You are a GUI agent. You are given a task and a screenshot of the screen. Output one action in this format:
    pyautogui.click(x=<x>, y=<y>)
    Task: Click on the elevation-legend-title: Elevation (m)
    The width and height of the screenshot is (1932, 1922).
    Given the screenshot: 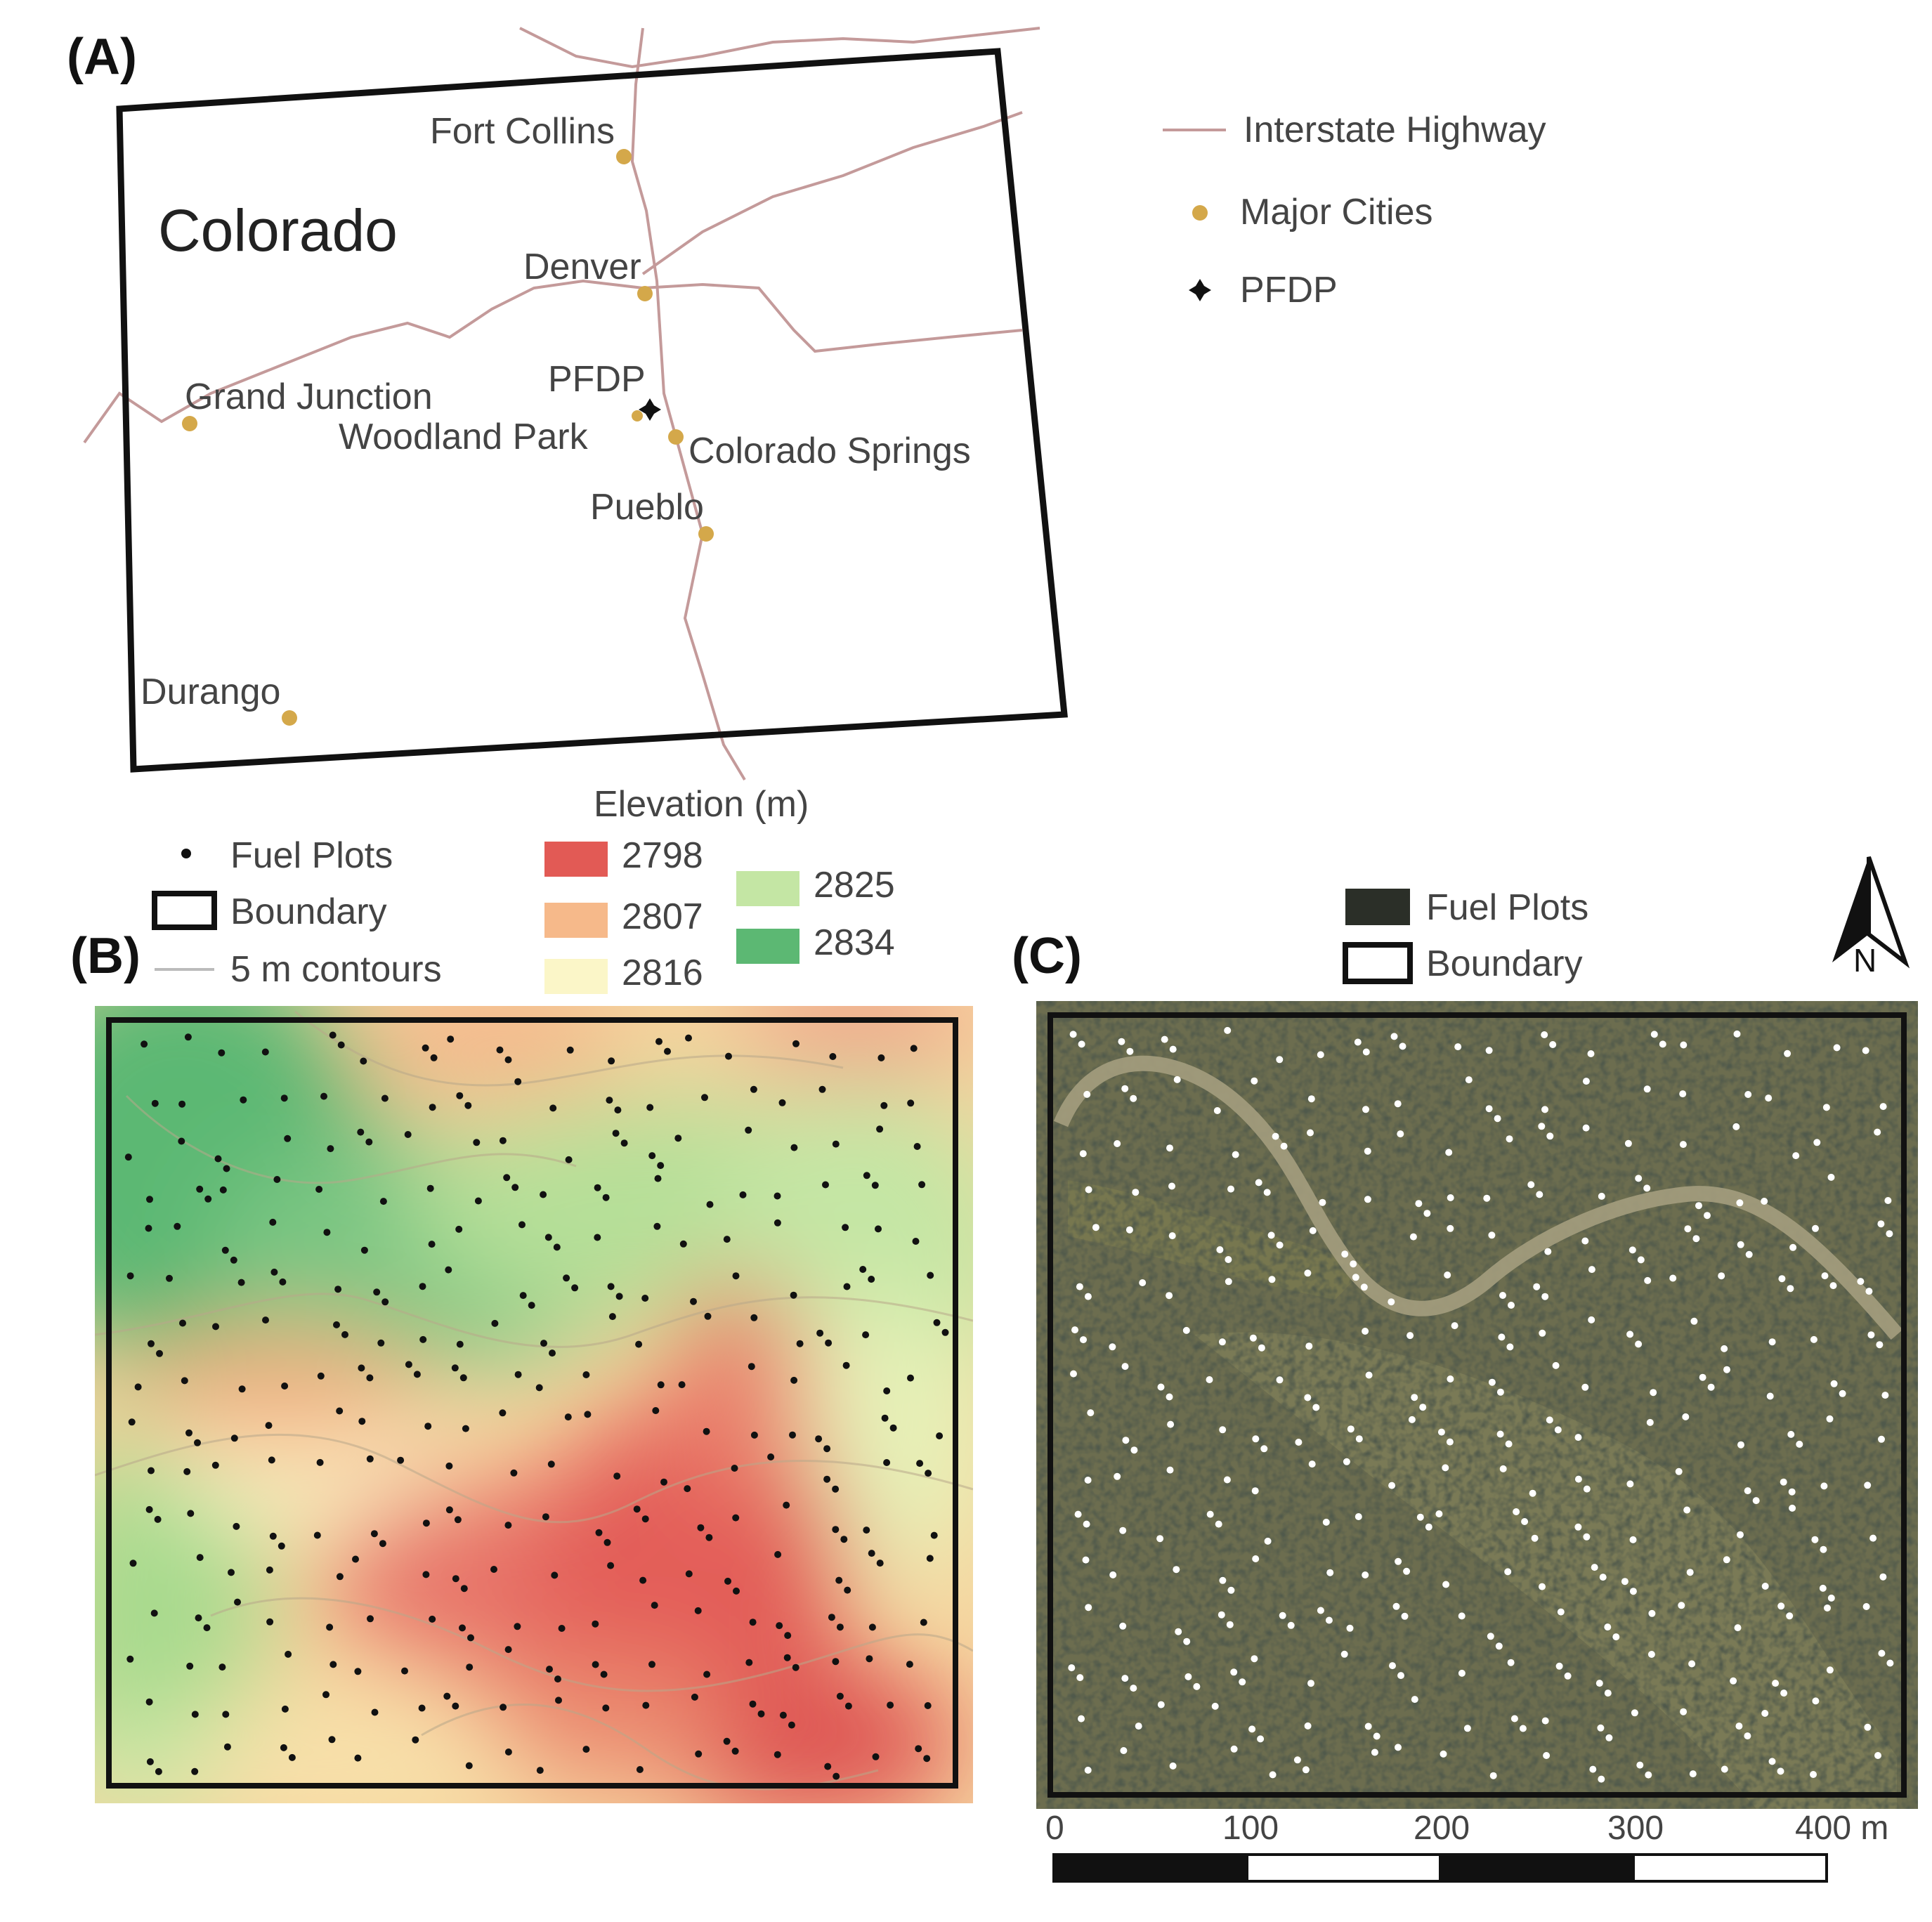 What is the action you would take?
    pyautogui.click(x=702, y=804)
    